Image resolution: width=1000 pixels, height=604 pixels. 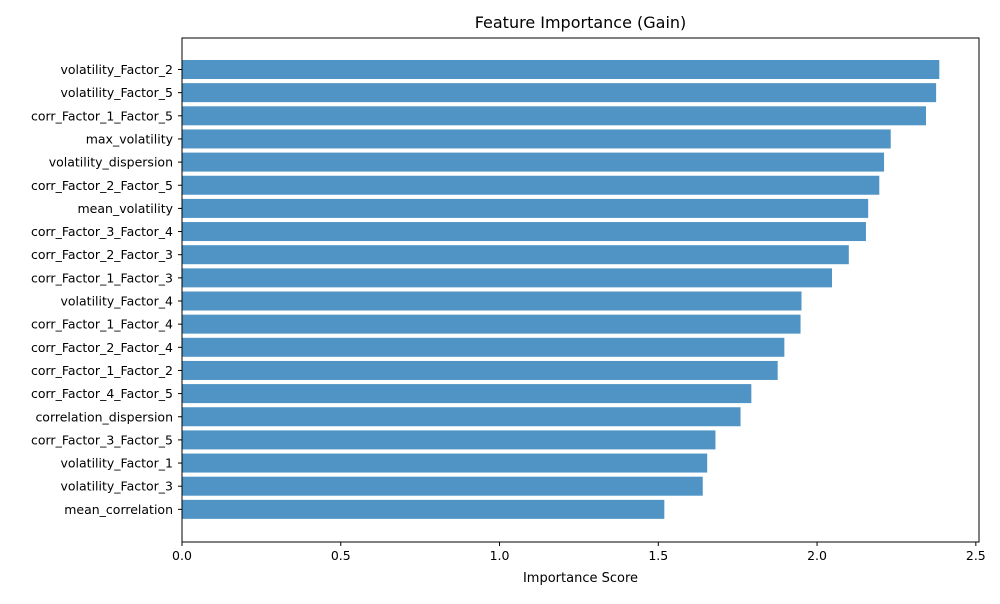 What do you see at coordinates (104, 416) in the screenshot?
I see `y-tick-label: correlation_dispersion` at bounding box center [104, 416].